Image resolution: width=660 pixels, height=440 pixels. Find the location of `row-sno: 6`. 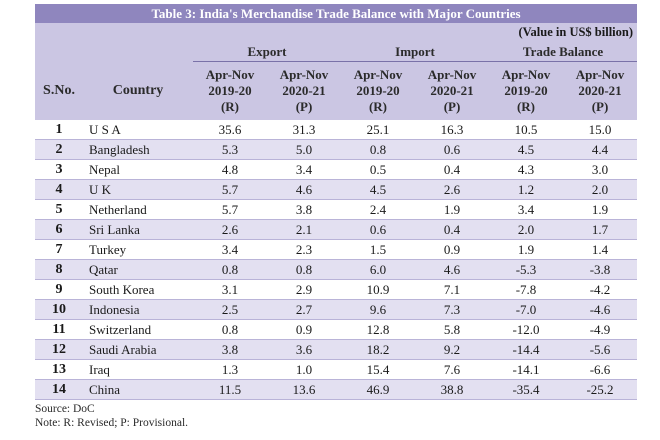

row-sno: 6 is located at coordinates (59, 229).